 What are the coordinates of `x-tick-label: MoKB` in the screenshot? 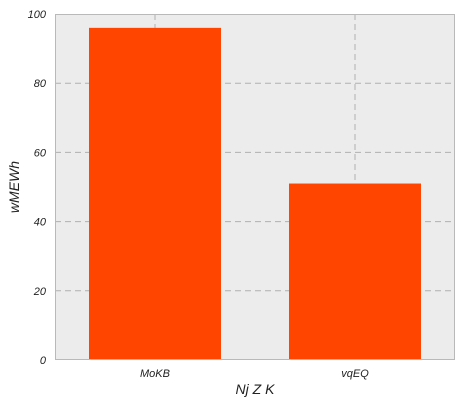 It's located at (155, 374).